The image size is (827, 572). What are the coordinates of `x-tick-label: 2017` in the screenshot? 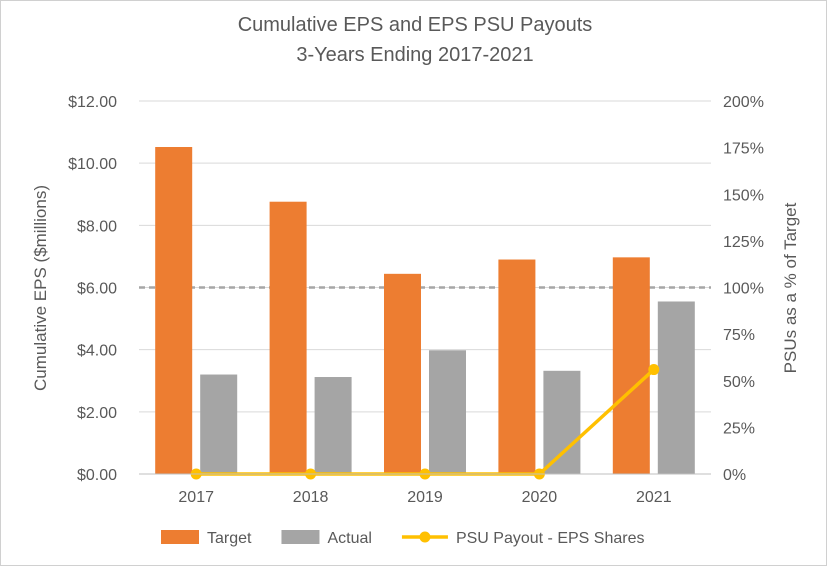 It's located at (196, 497).